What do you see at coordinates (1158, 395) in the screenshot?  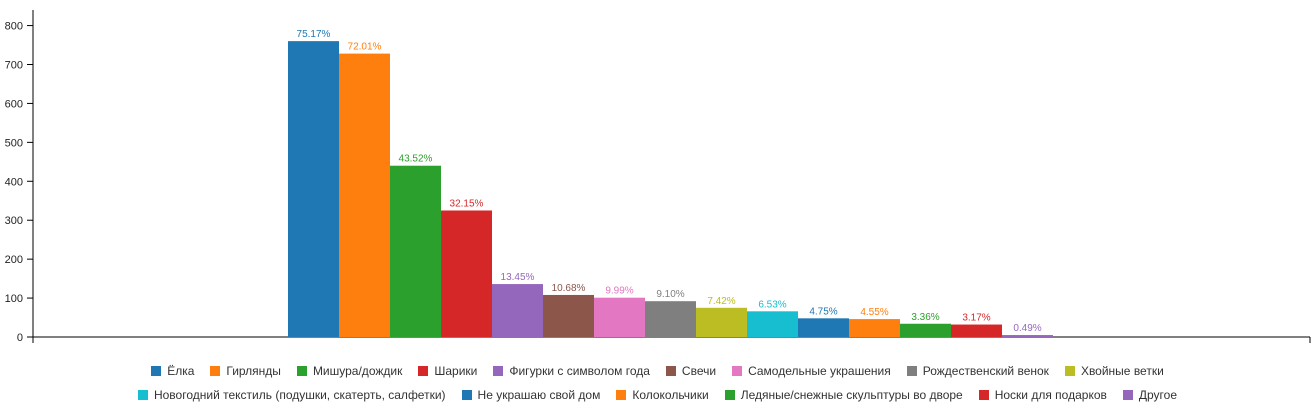 I see `legend-label: Другое` at bounding box center [1158, 395].